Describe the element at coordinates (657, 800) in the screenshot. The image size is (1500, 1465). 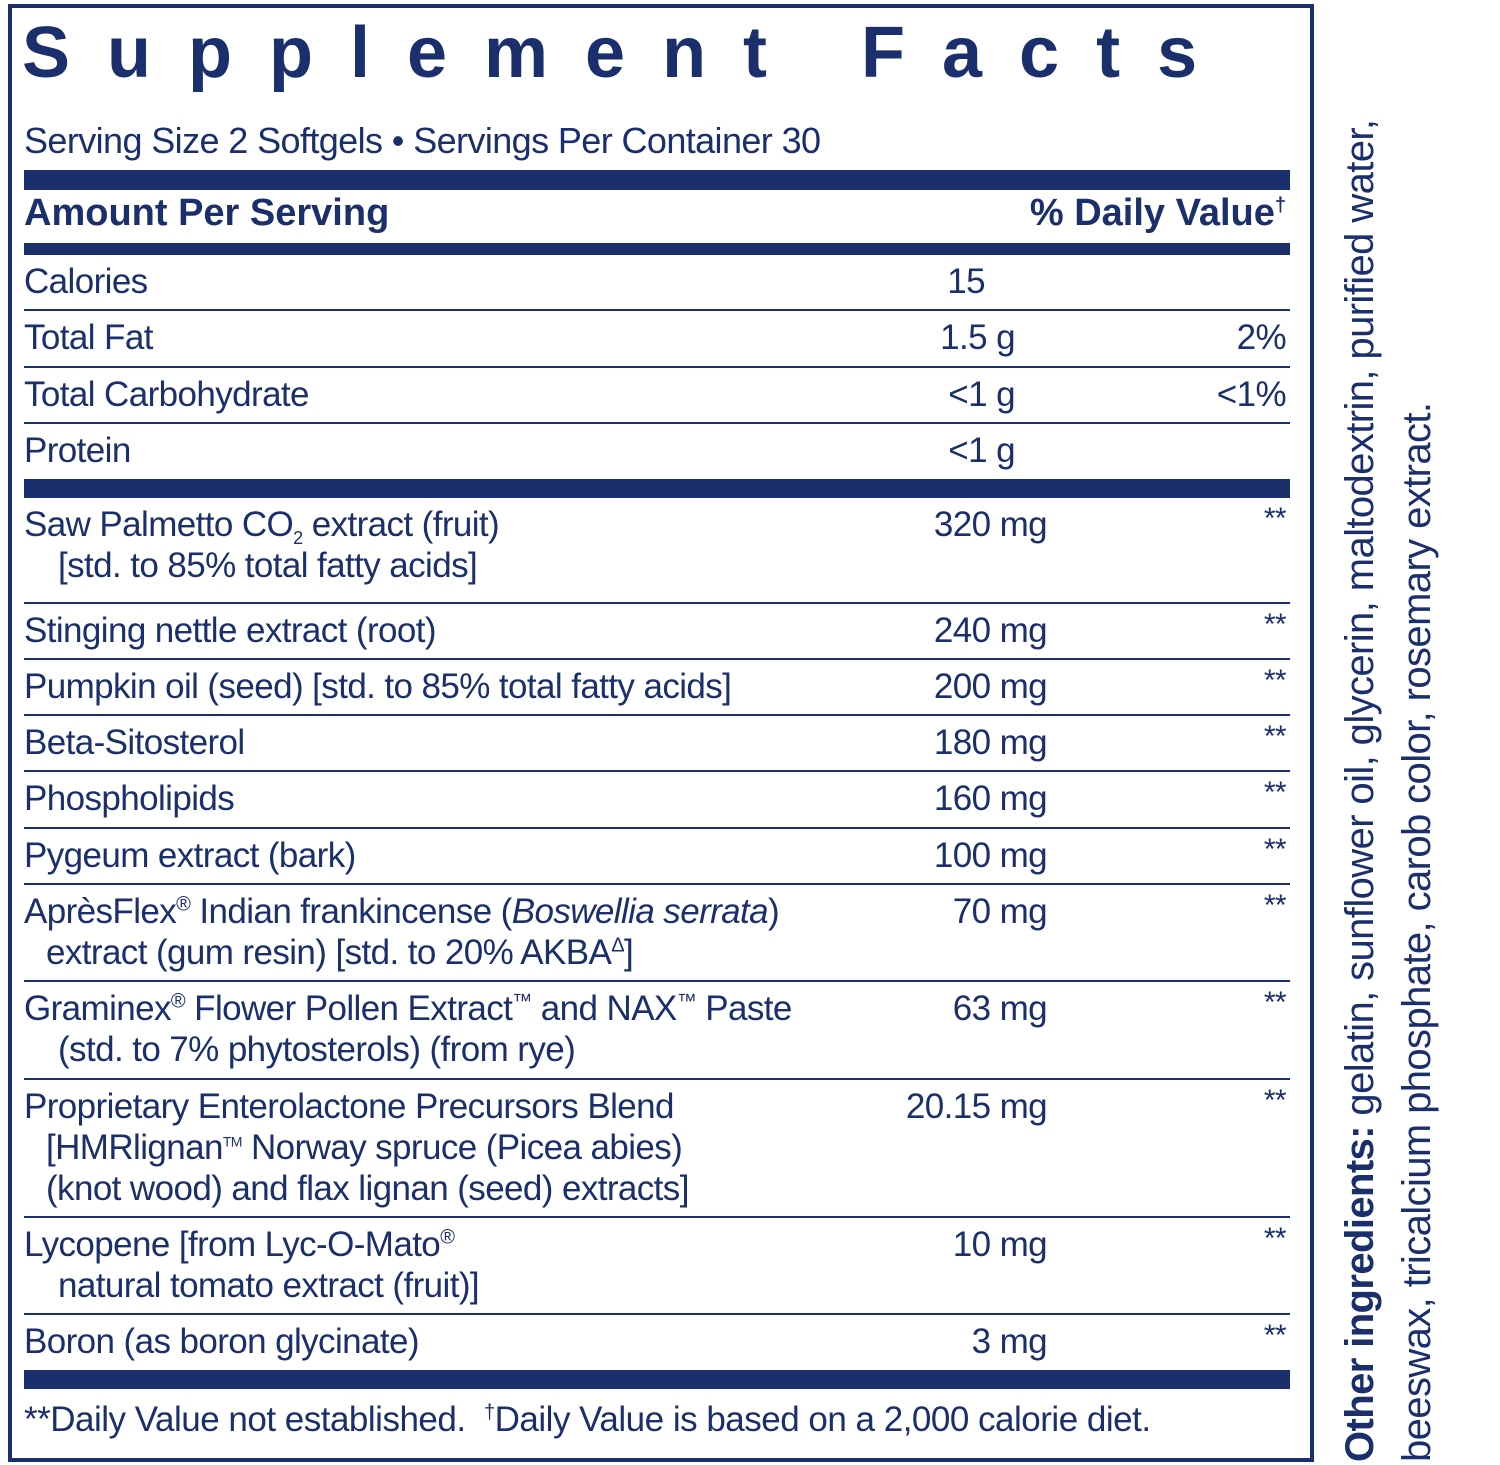
I see `ingredient-row: Phospholipids 160 mg **` at that location.